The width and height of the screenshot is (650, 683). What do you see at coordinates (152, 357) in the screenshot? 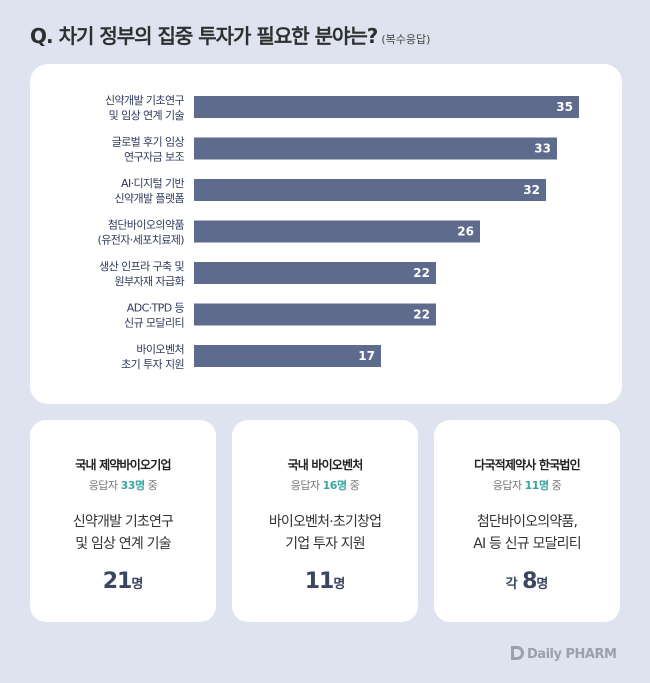
I see `category-label: 바이오벤처 초기 투자 지원` at bounding box center [152, 357].